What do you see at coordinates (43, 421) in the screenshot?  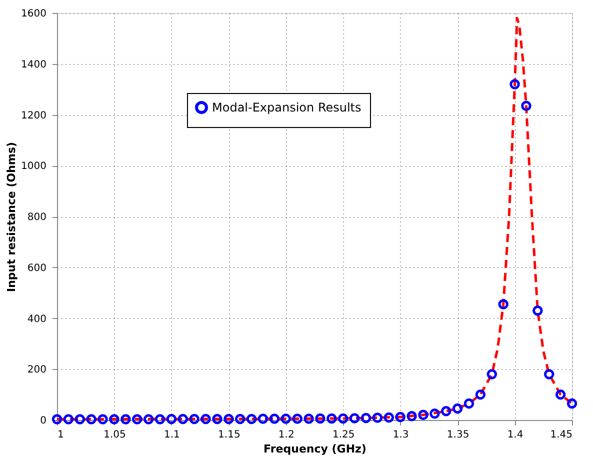 I see `y-tick-label: 0` at bounding box center [43, 421].